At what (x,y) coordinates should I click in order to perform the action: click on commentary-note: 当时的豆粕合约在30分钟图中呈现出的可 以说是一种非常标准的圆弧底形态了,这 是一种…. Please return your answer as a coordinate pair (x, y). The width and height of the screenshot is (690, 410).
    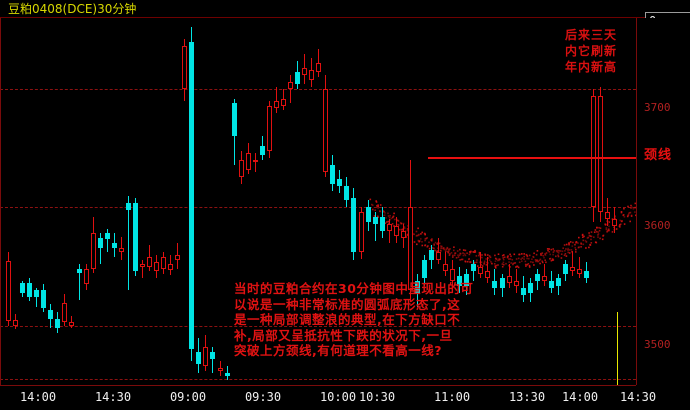
    Looking at the image, I should click on (353, 320).